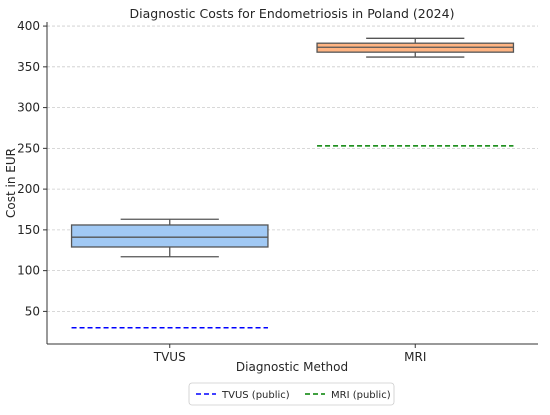  Describe the element at coordinates (11, 183) in the screenshot. I see `y-axis-label: Cost in EUR` at that location.